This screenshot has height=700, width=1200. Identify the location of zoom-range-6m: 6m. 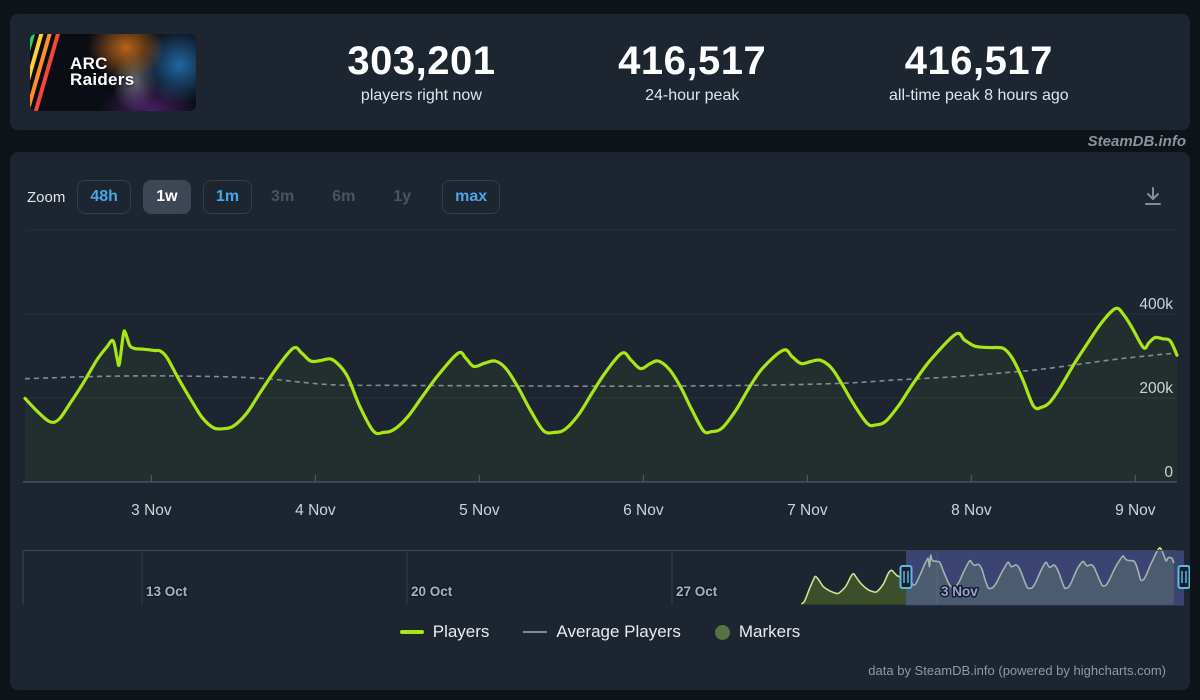
(343, 197).